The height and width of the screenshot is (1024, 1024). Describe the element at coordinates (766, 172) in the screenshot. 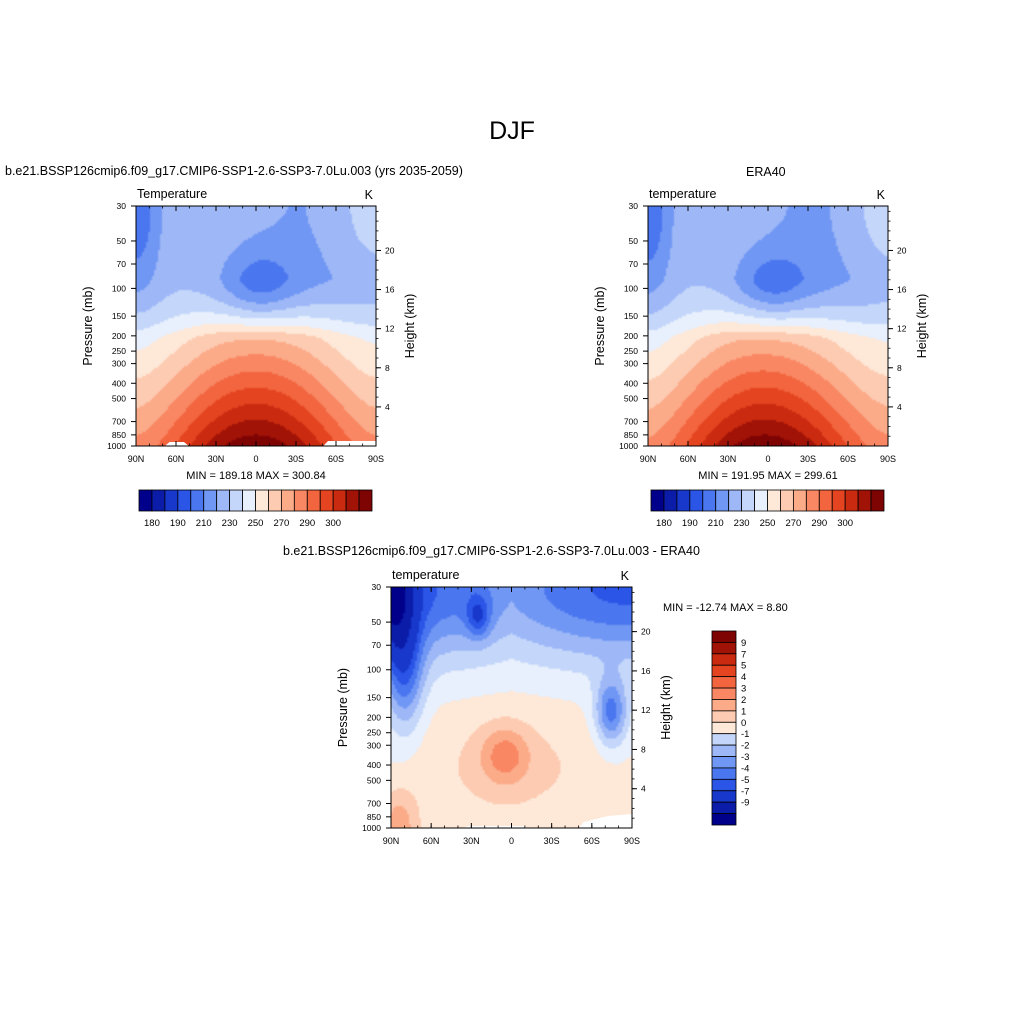

I see `panel-title-obs: ERA40` at that location.